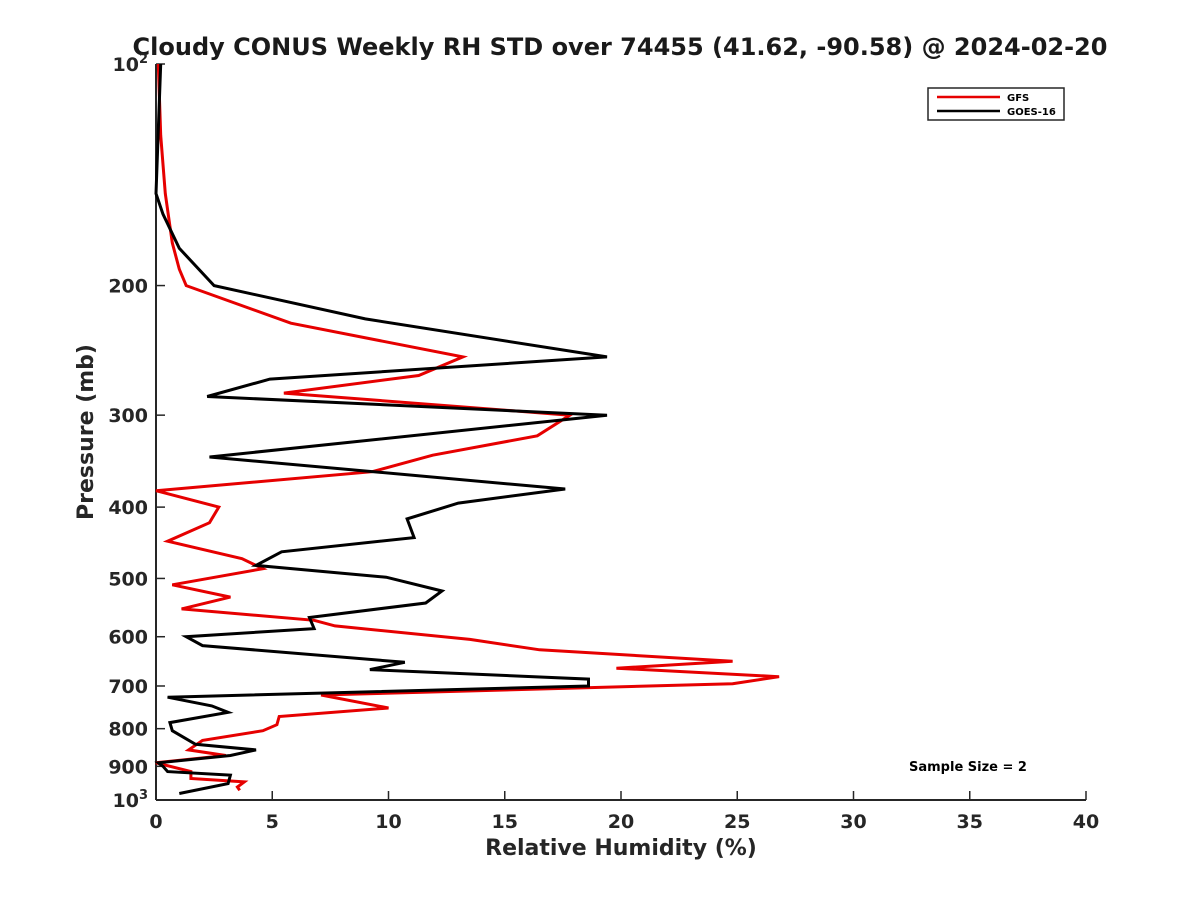 Image resolution: width=1200 pixels, height=900 pixels. What do you see at coordinates (128, 579) in the screenshot?
I see `y-tick-label: 500` at bounding box center [128, 579].